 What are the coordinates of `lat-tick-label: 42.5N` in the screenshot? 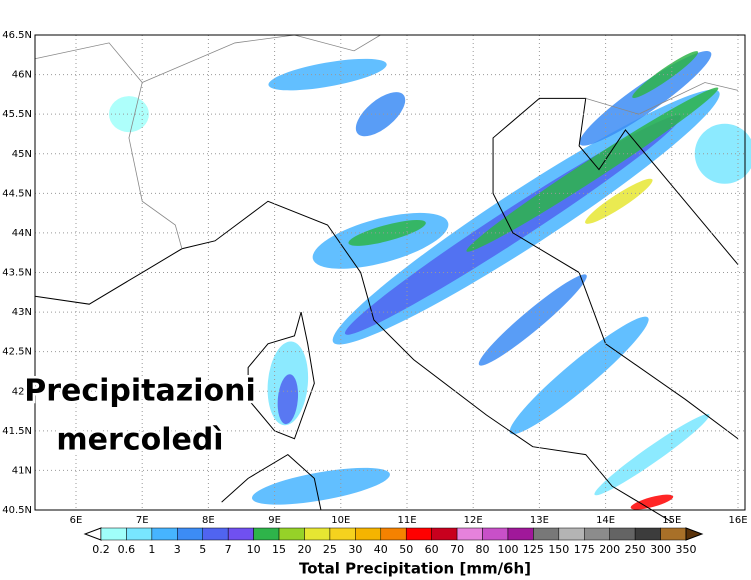 It's located at (17, 352).